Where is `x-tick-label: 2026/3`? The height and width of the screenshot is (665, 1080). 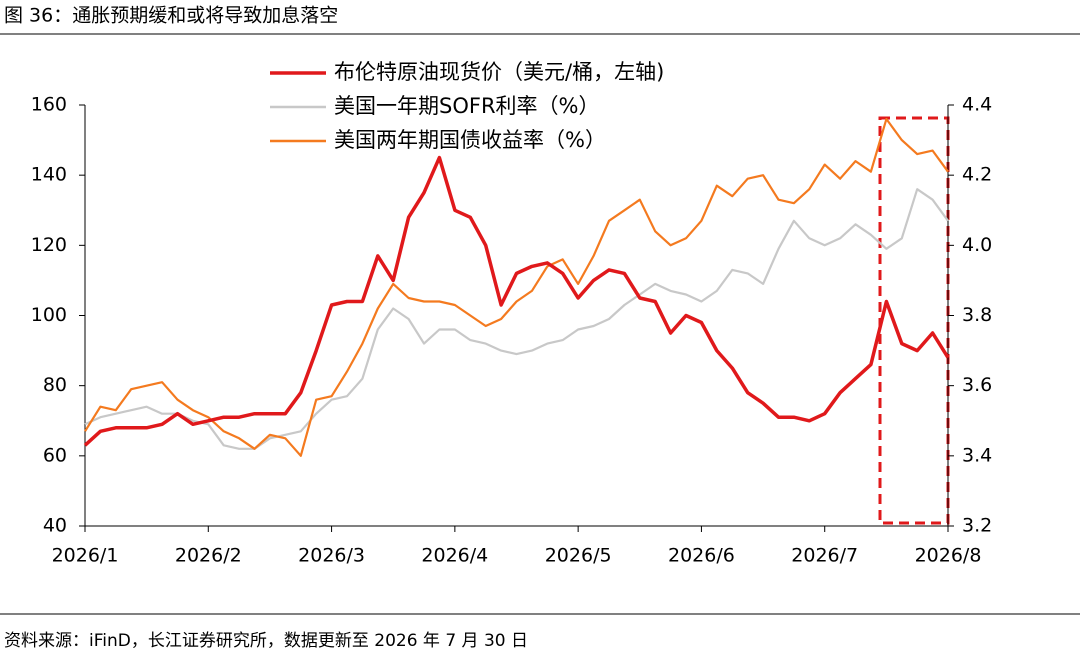
x-tick-label: 2026/3 is located at coordinates (331, 556).